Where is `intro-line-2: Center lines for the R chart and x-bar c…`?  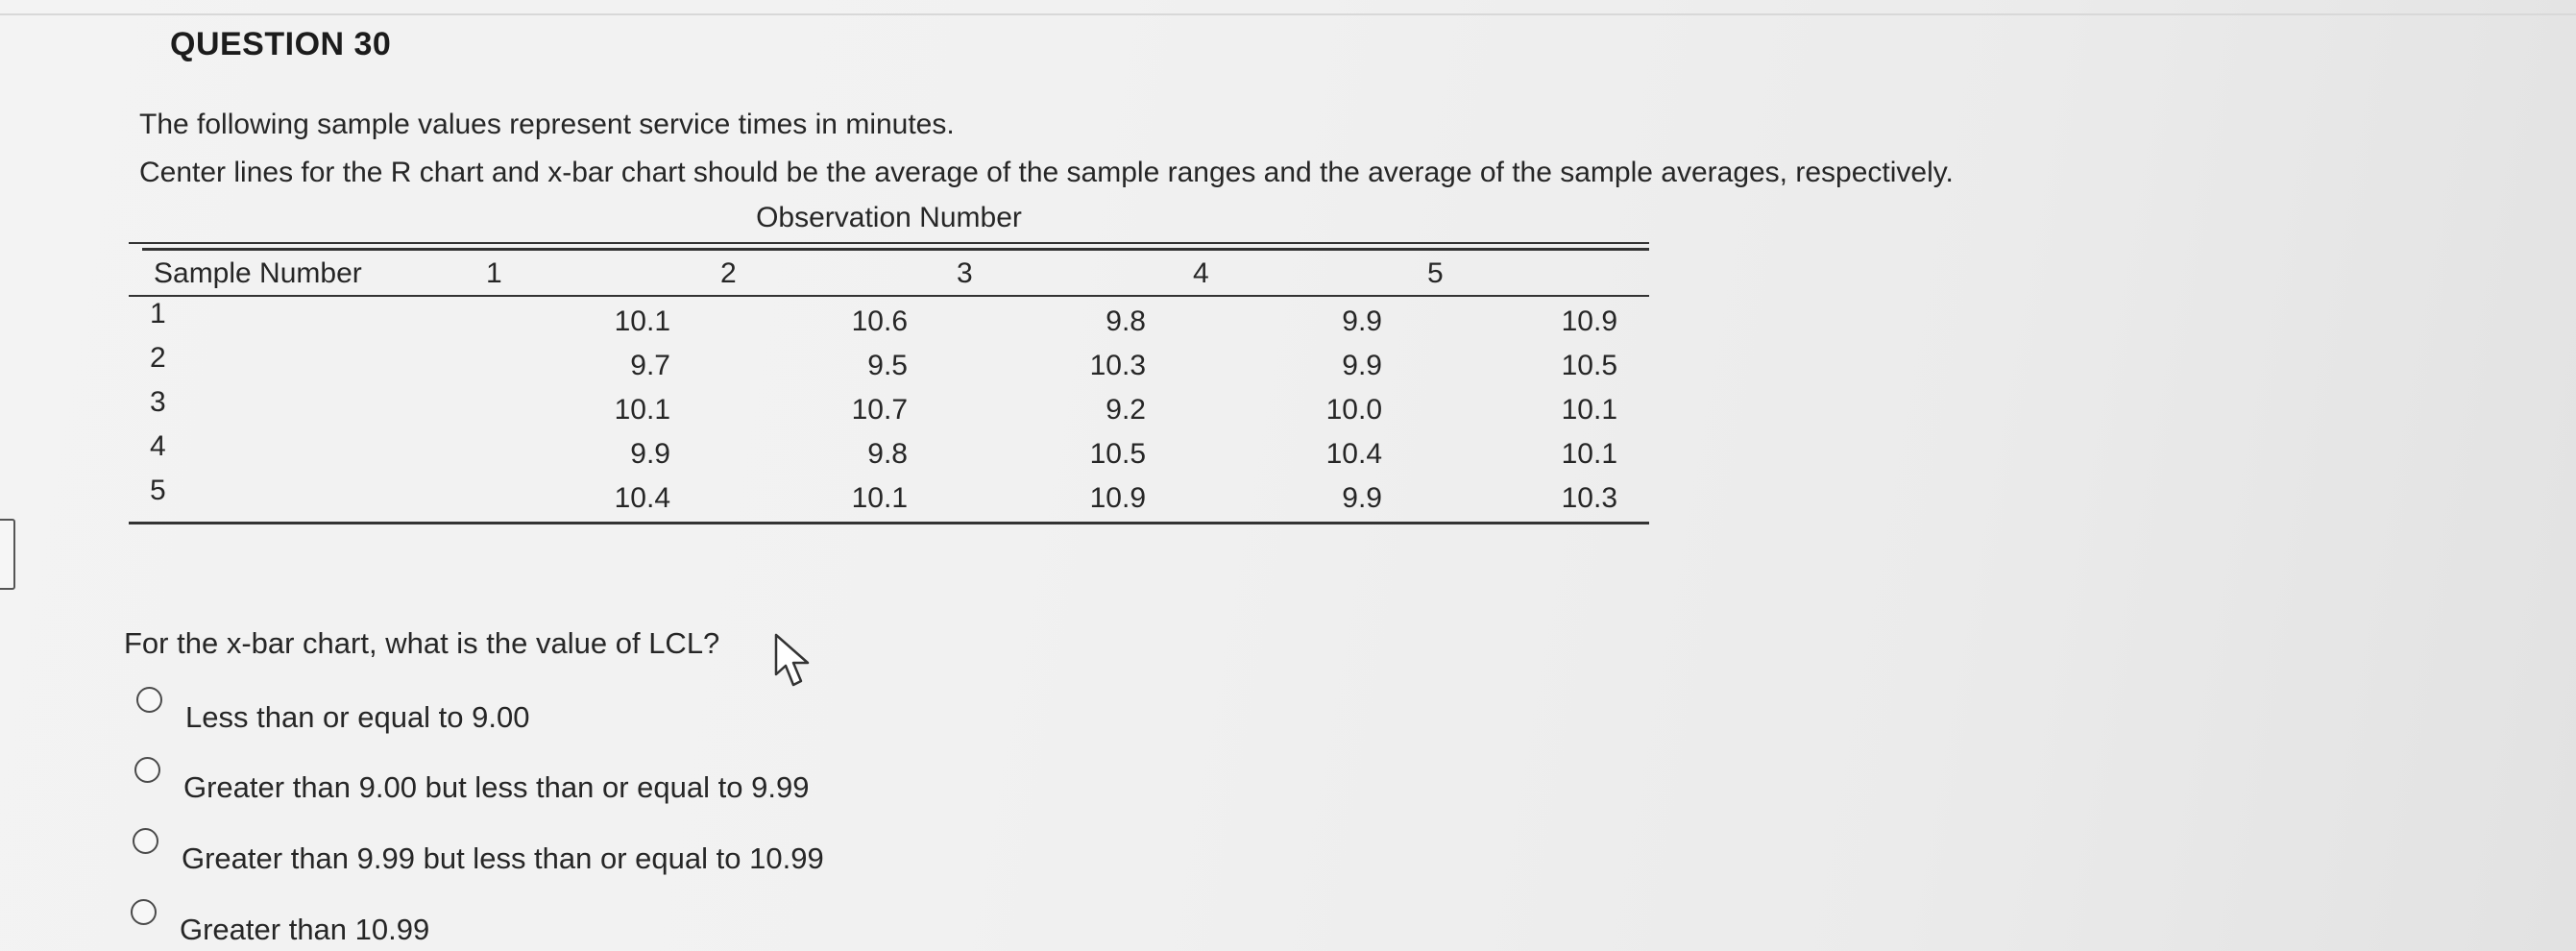 intro-line-2: Center lines for the R chart and x-bar c… is located at coordinates (1046, 172).